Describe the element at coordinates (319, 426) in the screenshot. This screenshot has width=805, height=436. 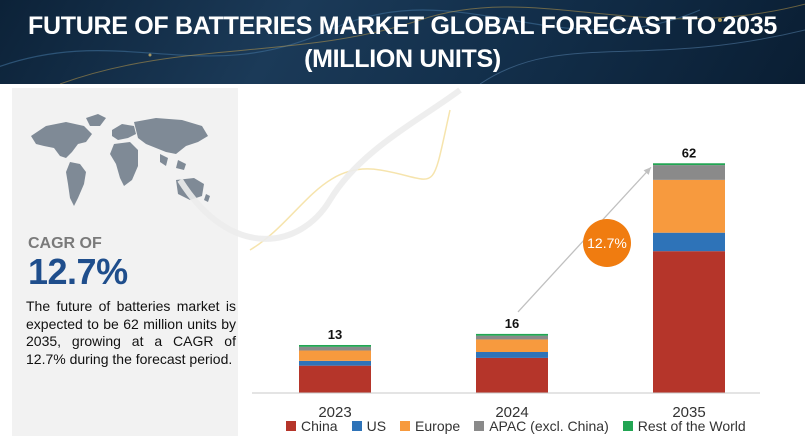
I see `legend-label: China` at that location.